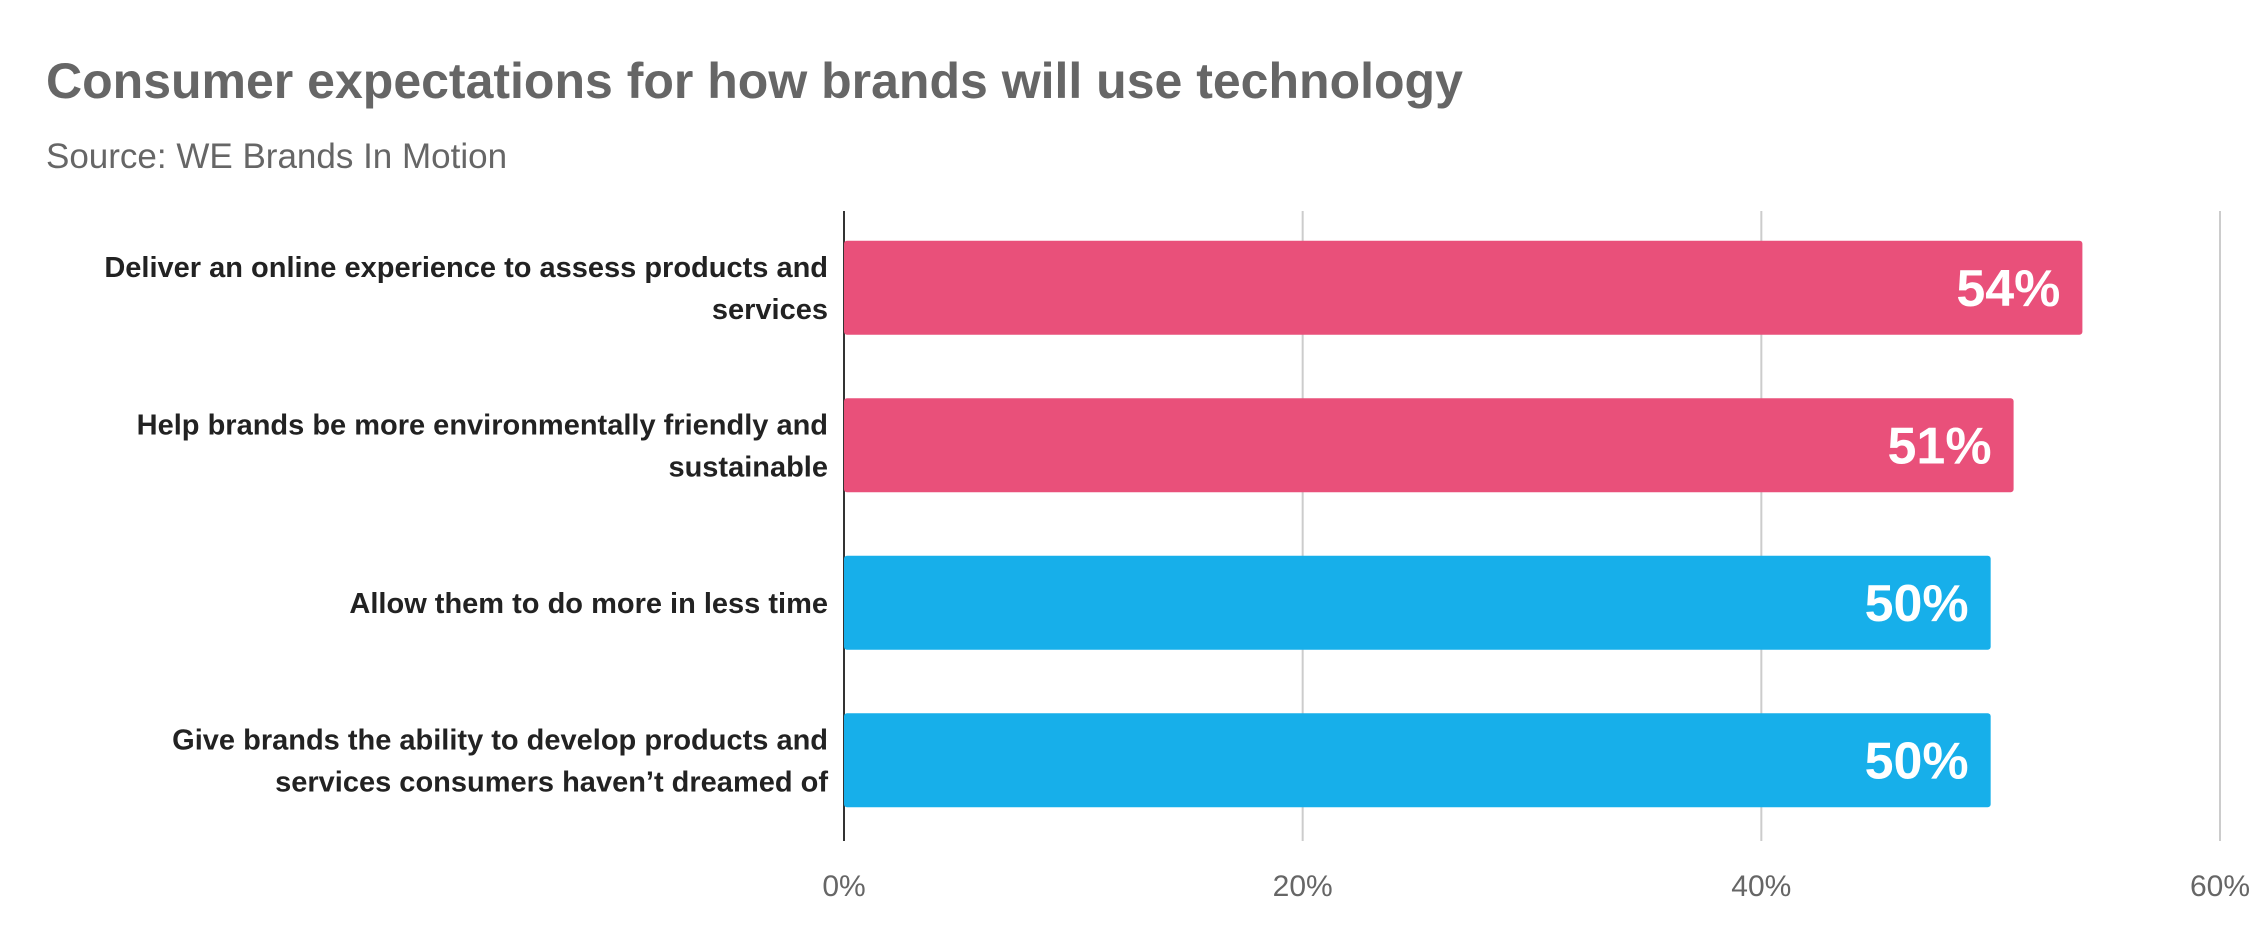  Describe the element at coordinates (2008, 289) in the screenshot. I see `bar-value-label: 54%` at that location.